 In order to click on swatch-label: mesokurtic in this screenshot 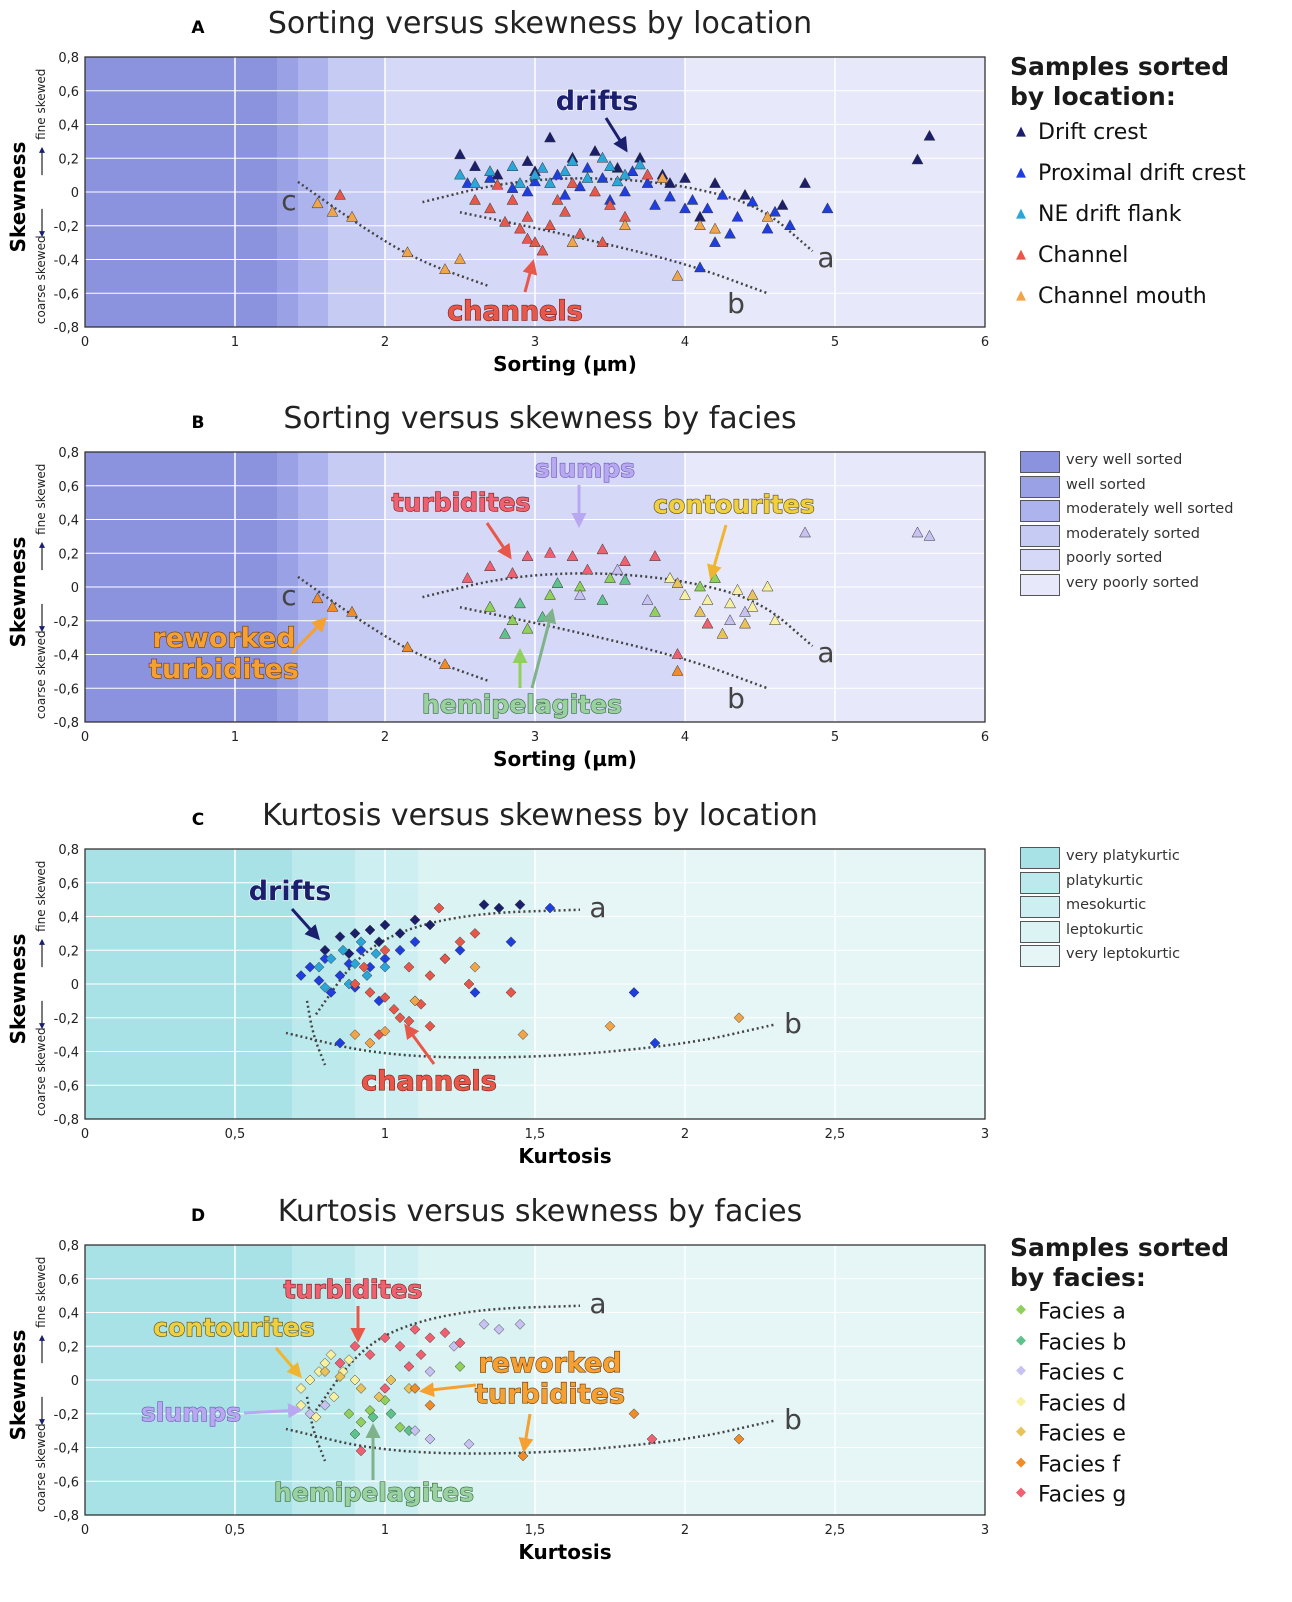, I will do `click(1106, 905)`.